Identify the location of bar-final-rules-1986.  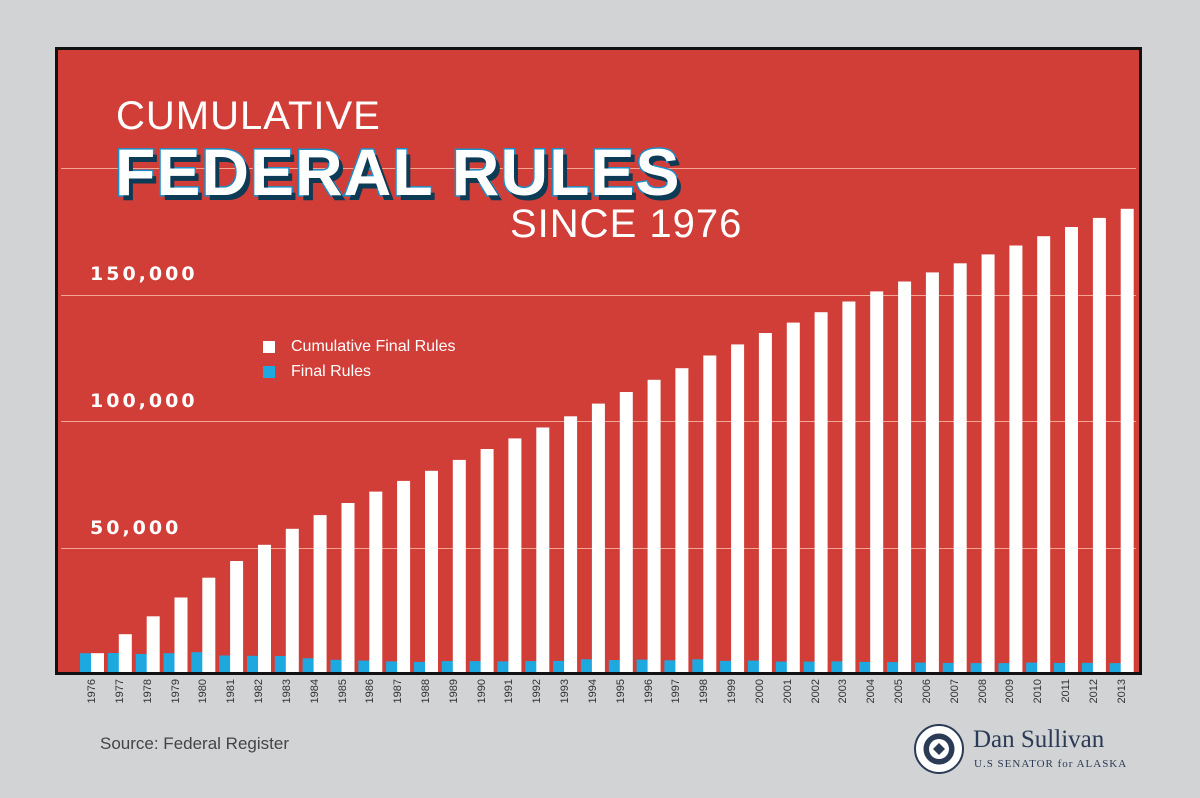
(365, 666).